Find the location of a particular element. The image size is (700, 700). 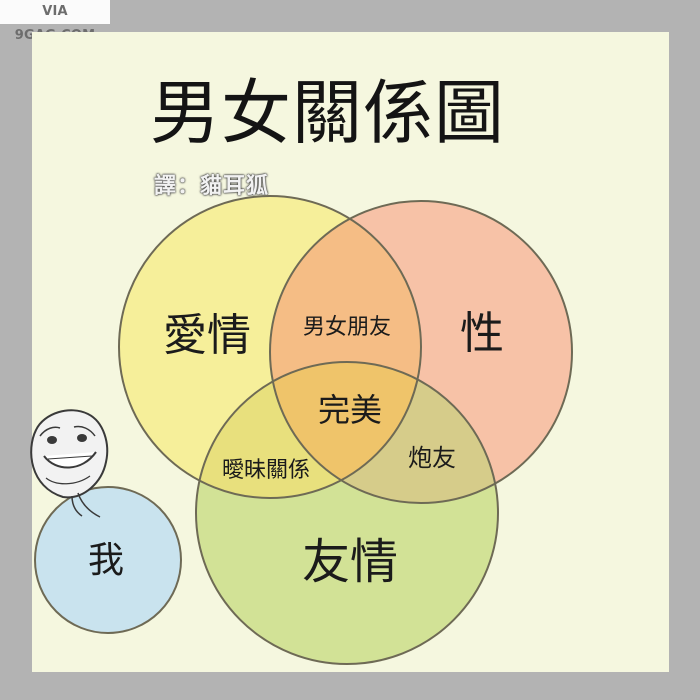

page-title: 男女關係圖 is located at coordinates (327, 113).